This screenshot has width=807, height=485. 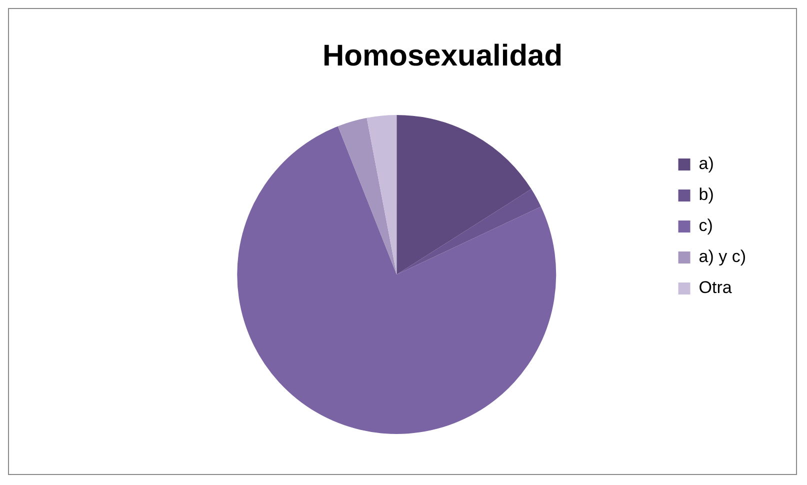 What do you see at coordinates (706, 164) in the screenshot?
I see `legend-label: a)` at bounding box center [706, 164].